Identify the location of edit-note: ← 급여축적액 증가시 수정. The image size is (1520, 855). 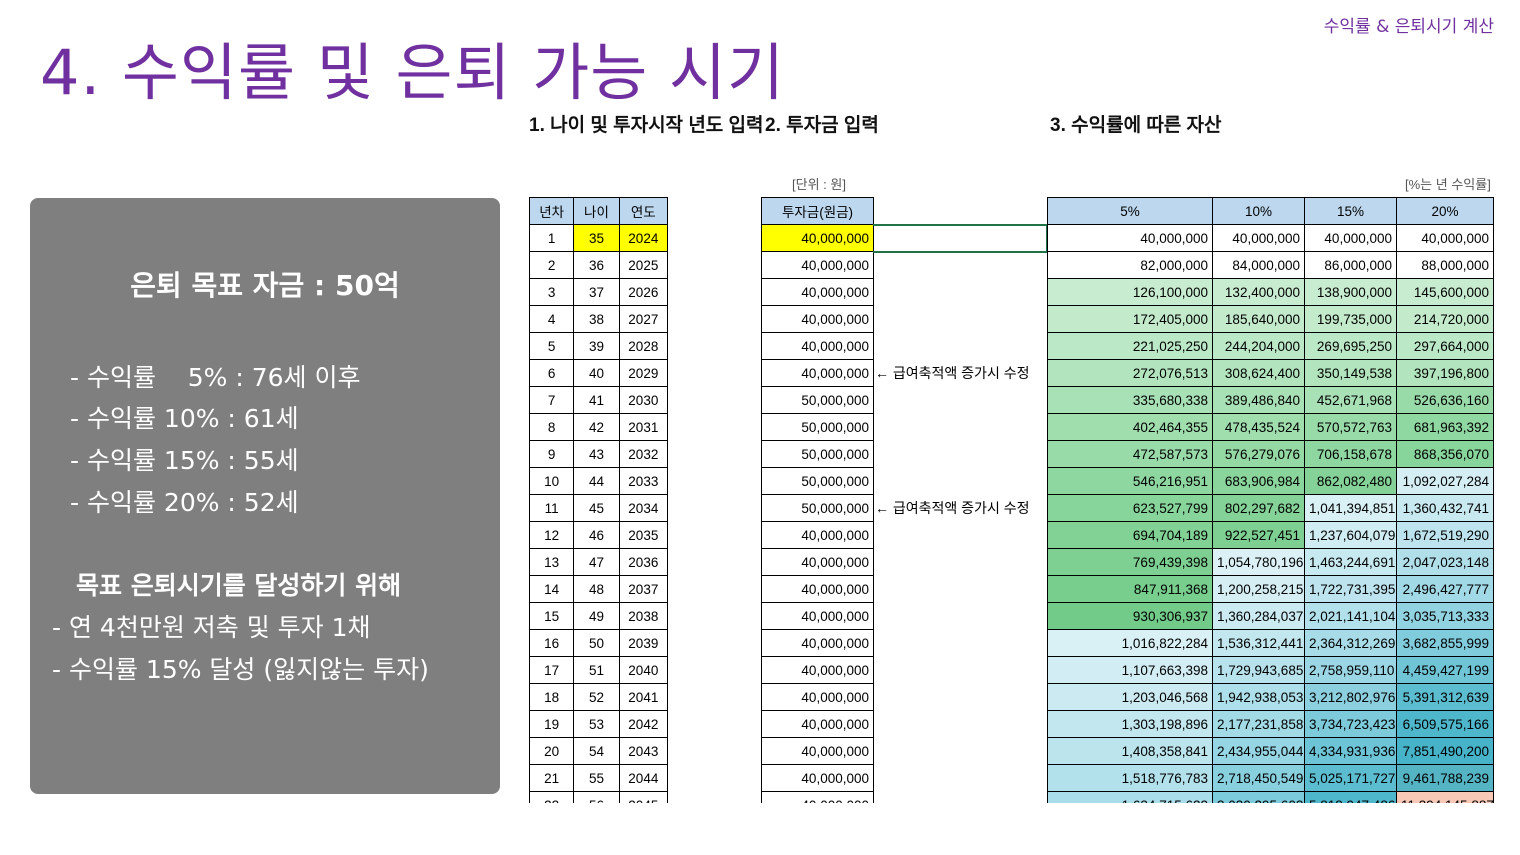
(952, 373).